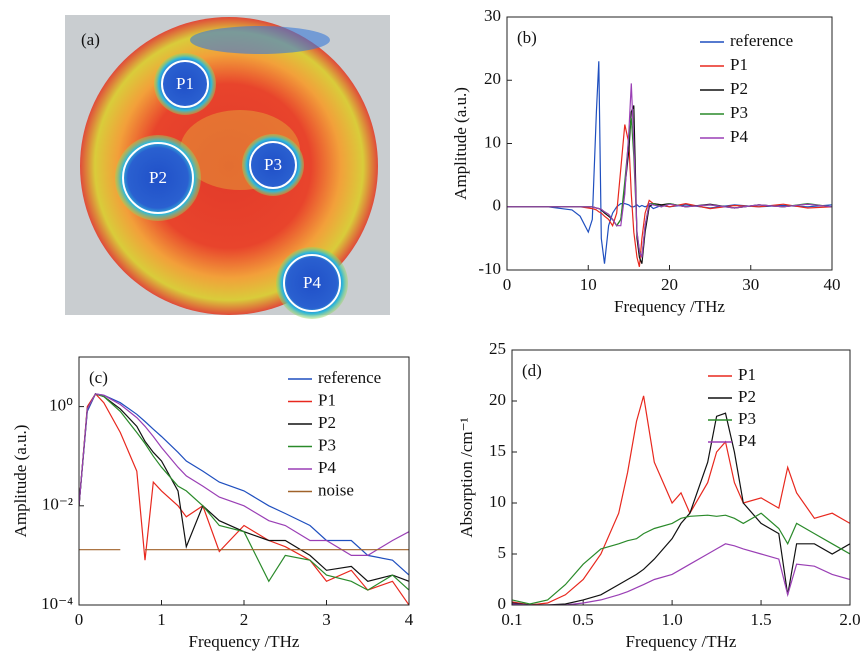  I want to click on y-tick-label: 30, so click(492, 15).